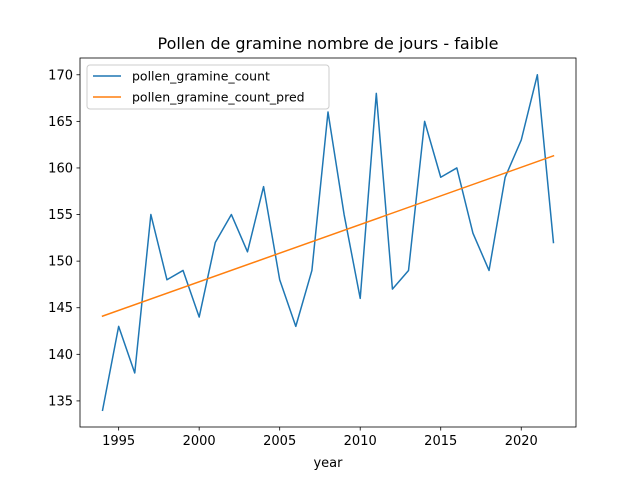  Describe the element at coordinates (218, 97) in the screenshot. I see `legend-label-pollen-gramine-count-pred: pollen_gramine_count_pred` at that location.